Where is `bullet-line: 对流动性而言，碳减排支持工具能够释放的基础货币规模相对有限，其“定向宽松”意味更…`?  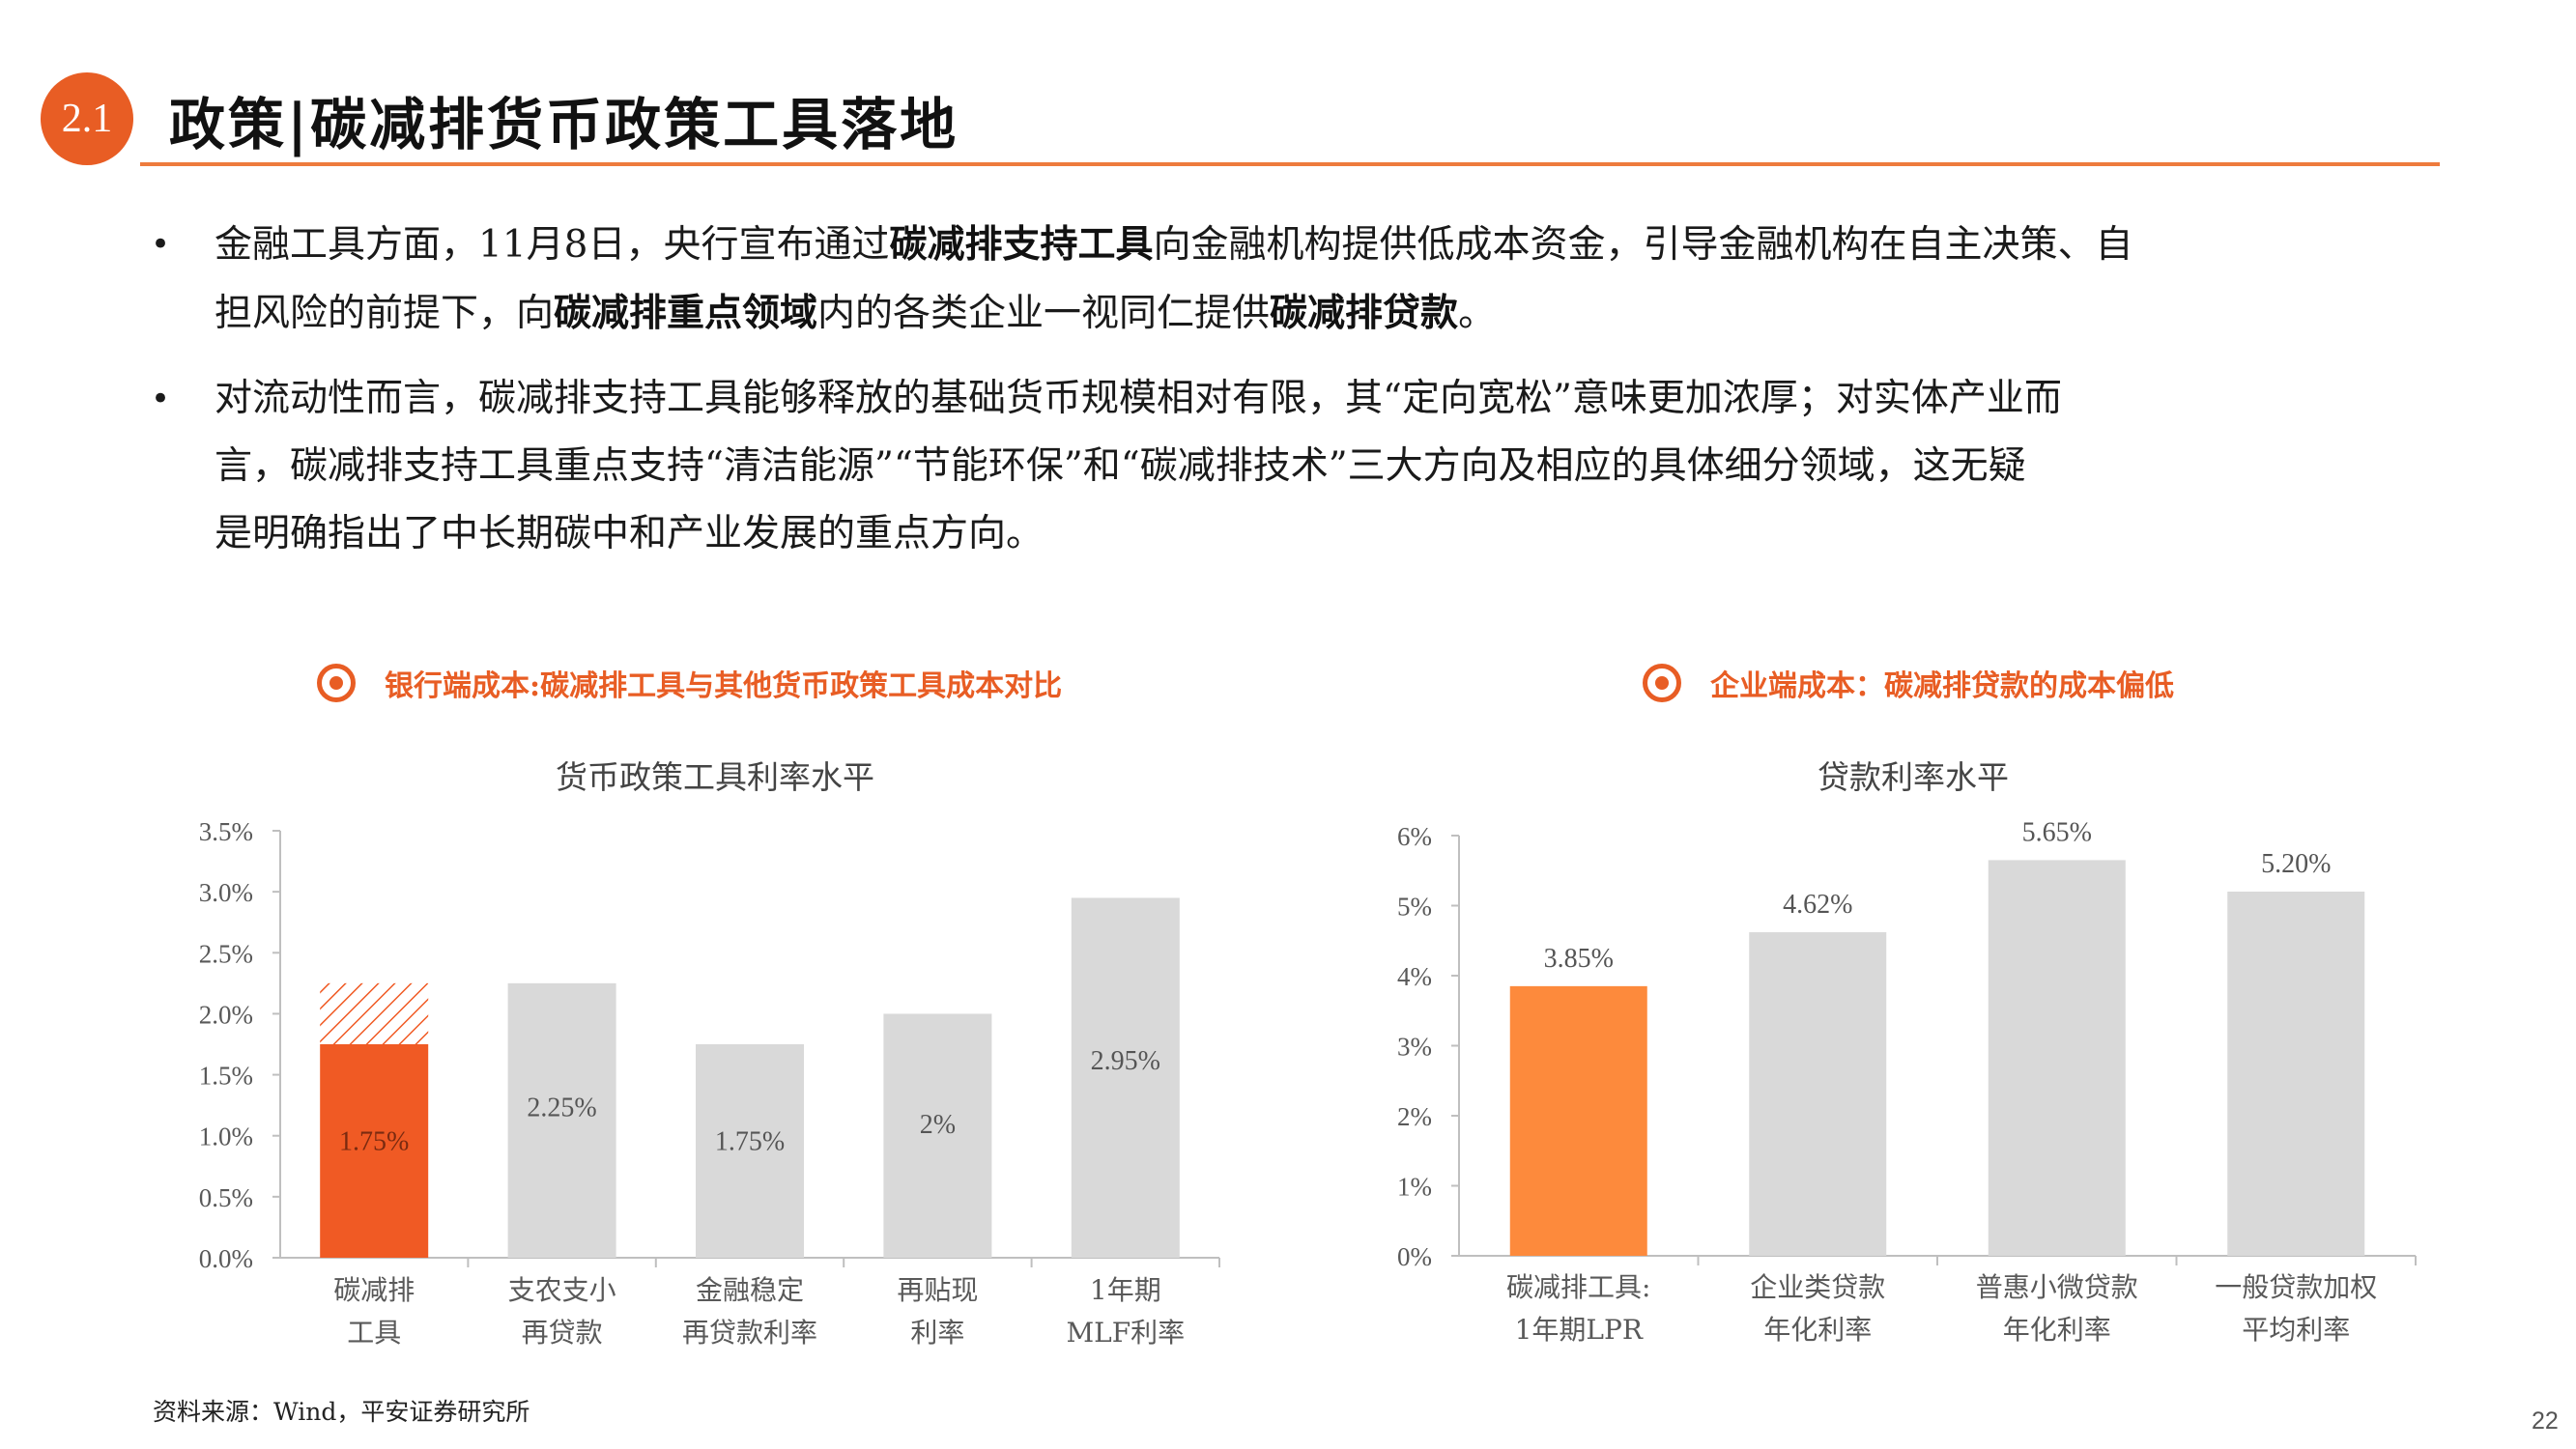 bullet-line: 对流动性而言，碳减排支持工具能够释放的基础货币规模相对有限，其“定向宽松”意味更… is located at coordinates (1320, 399).